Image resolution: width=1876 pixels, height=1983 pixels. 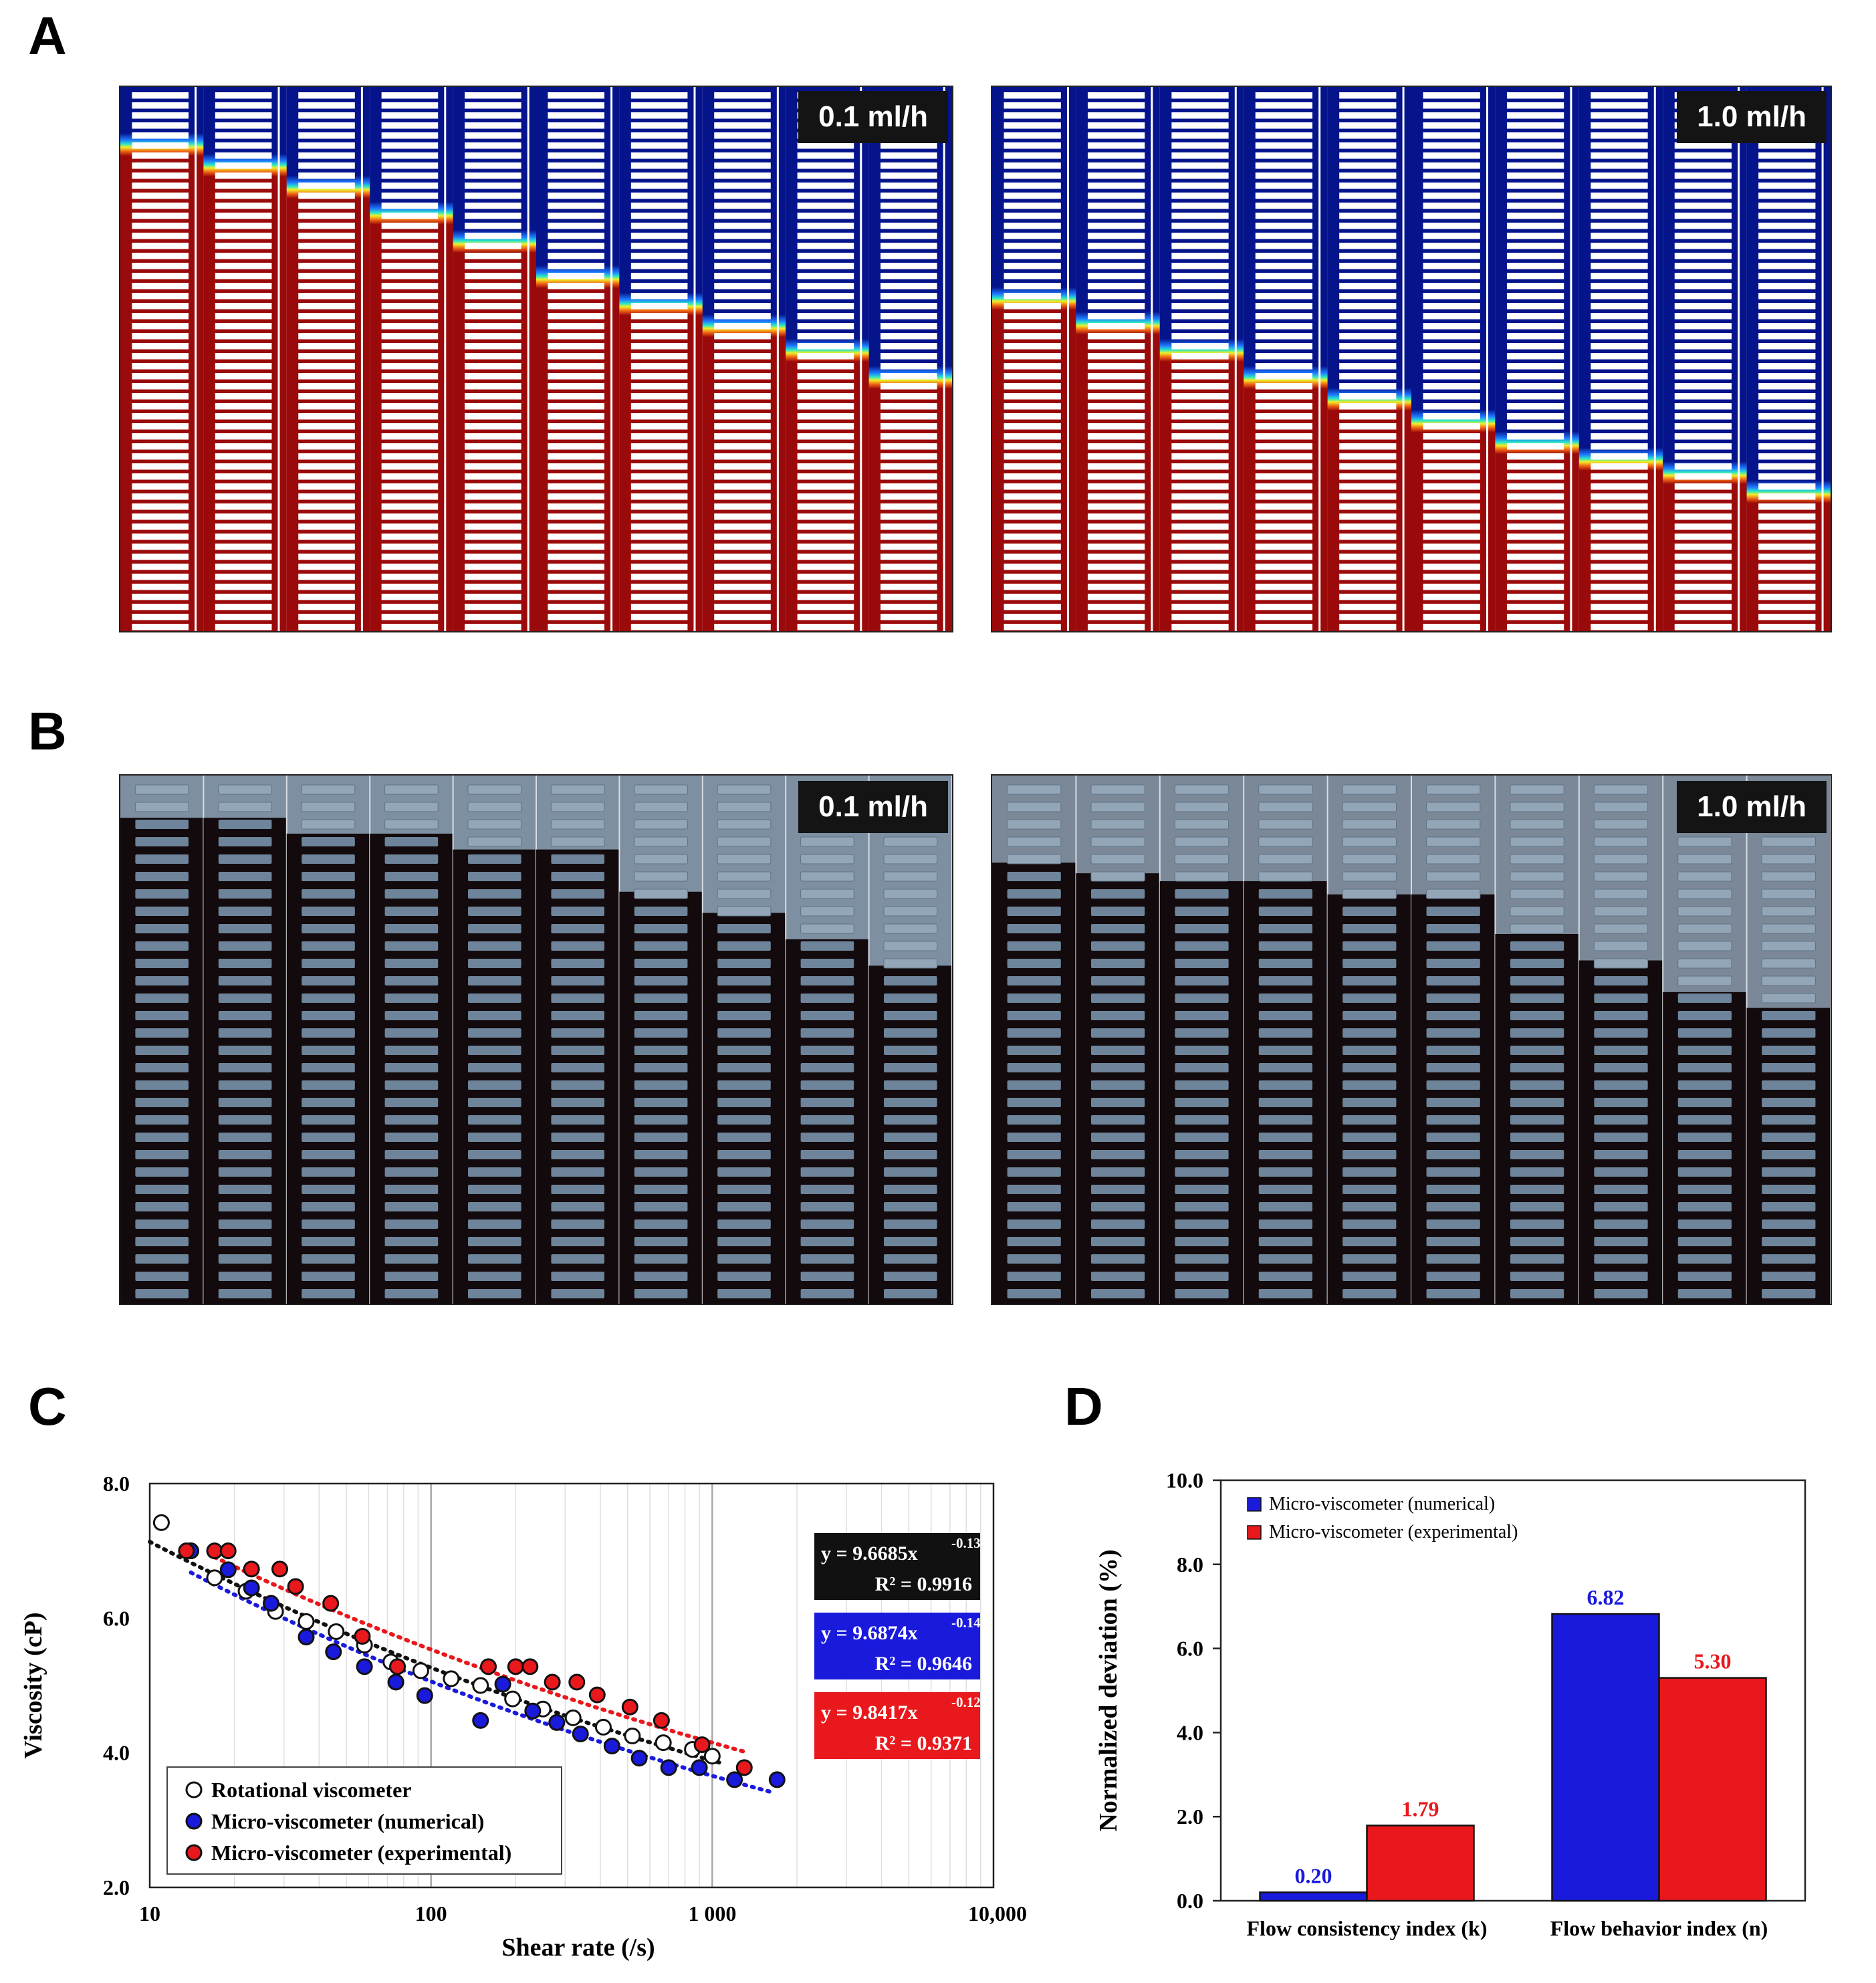 I want to click on bar-value-label: 1.79, so click(x=1420, y=1808).